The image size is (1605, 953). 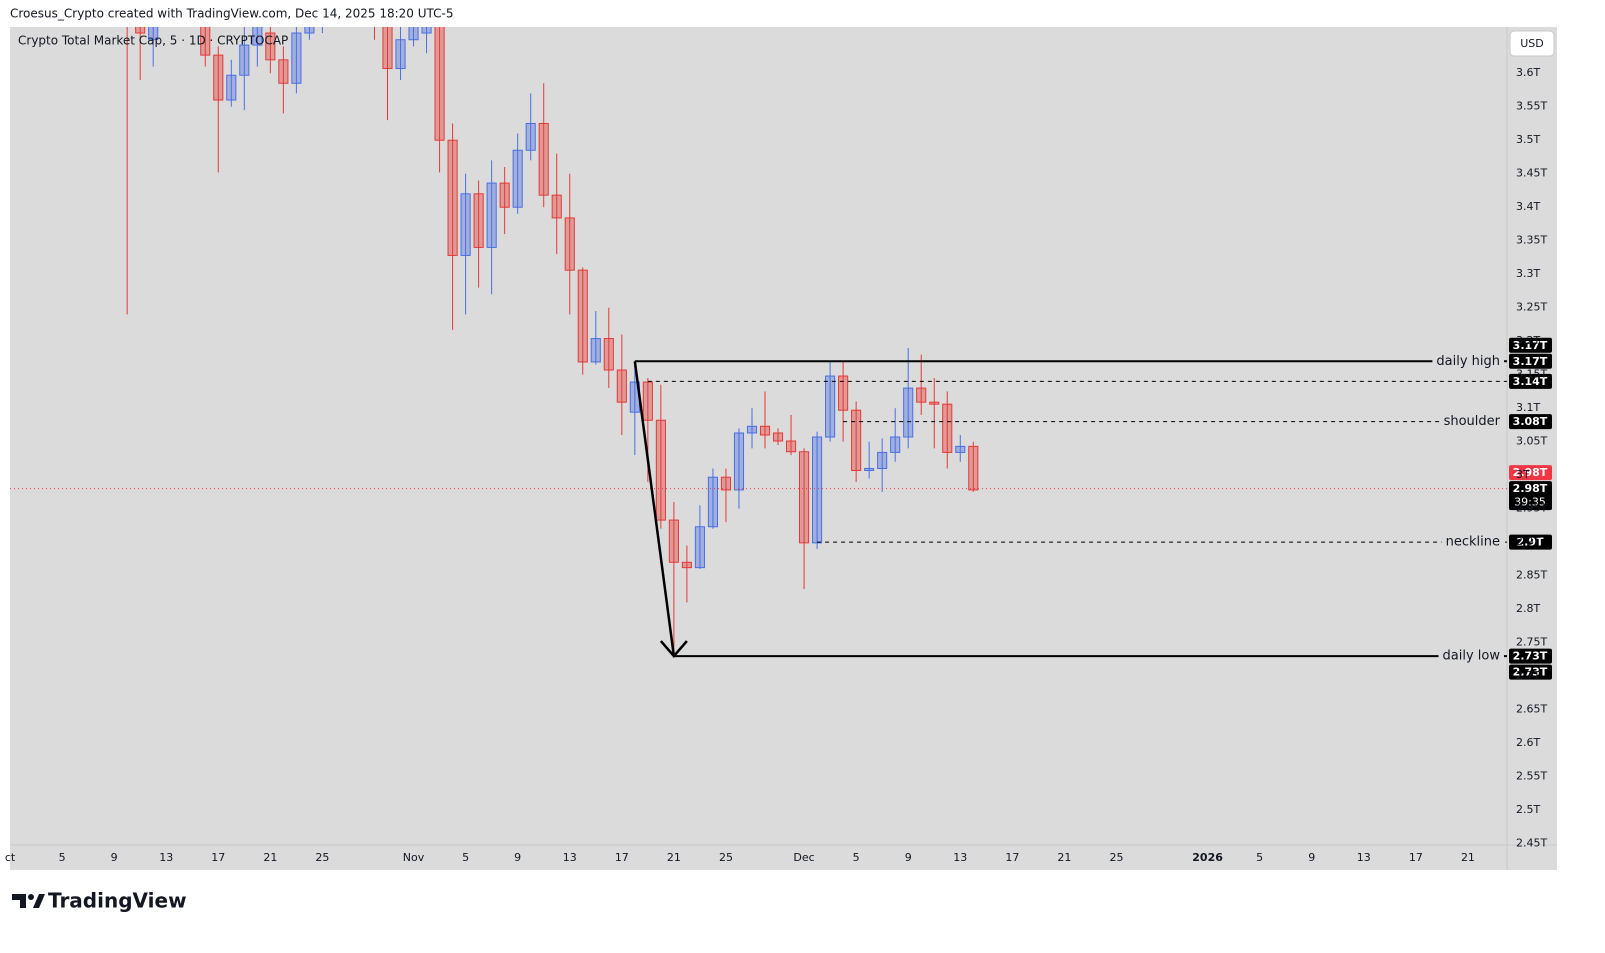 I want to click on y-tick-label: 3.55T, so click(x=1531, y=106).